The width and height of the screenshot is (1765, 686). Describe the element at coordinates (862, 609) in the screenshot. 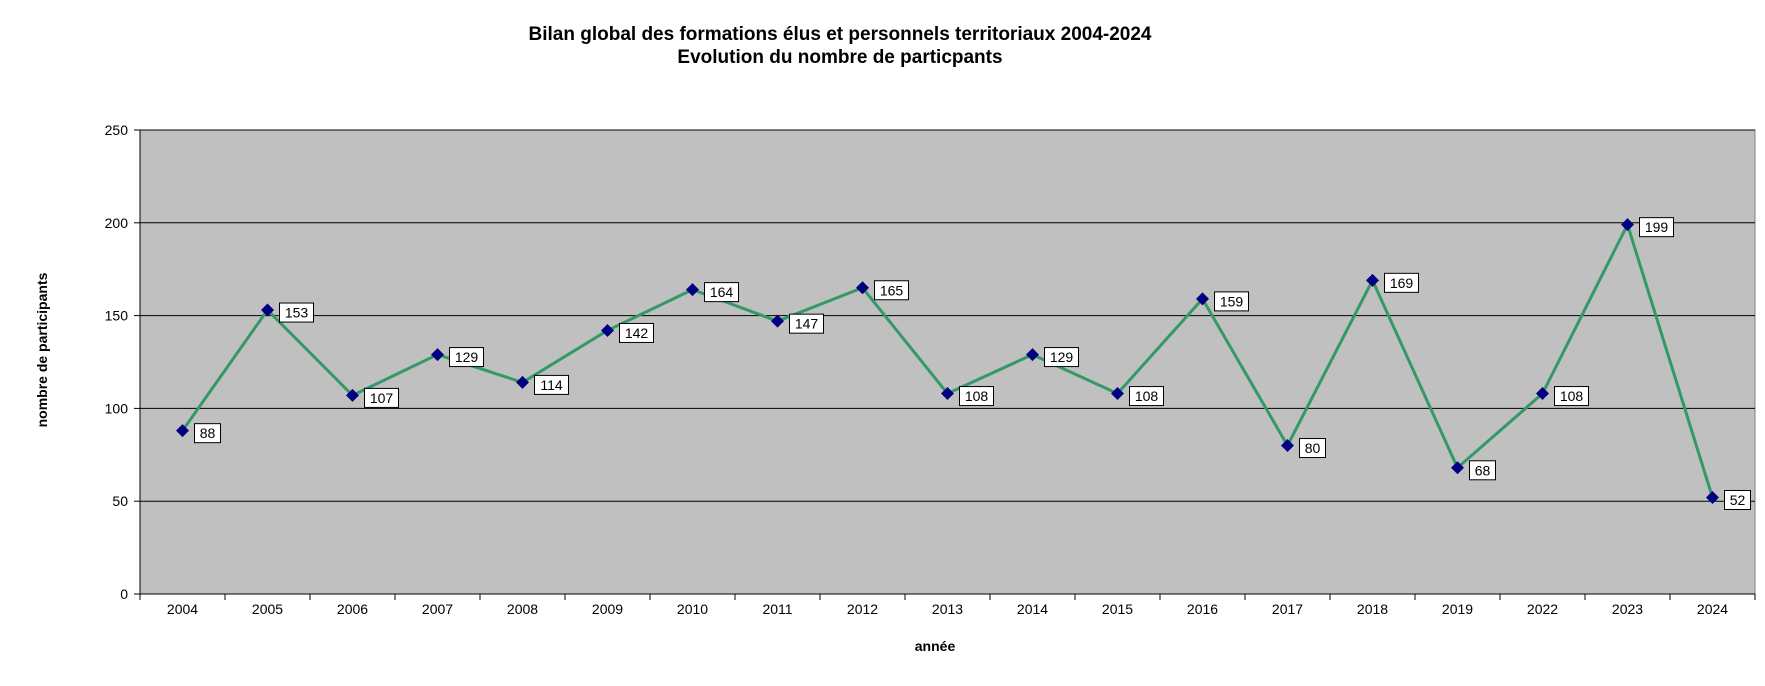

I see `x-tick-label: 2012` at that location.